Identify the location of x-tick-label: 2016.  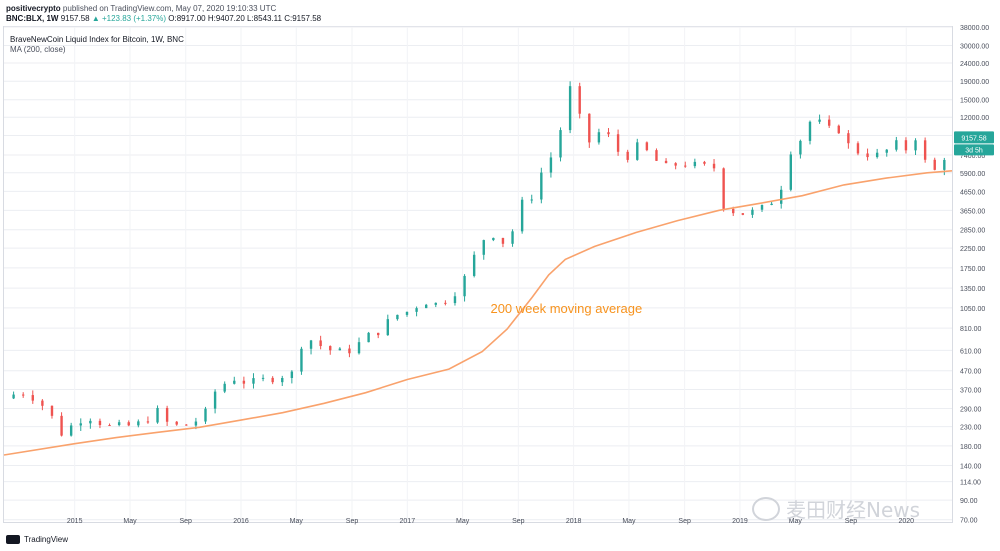
(241, 521).